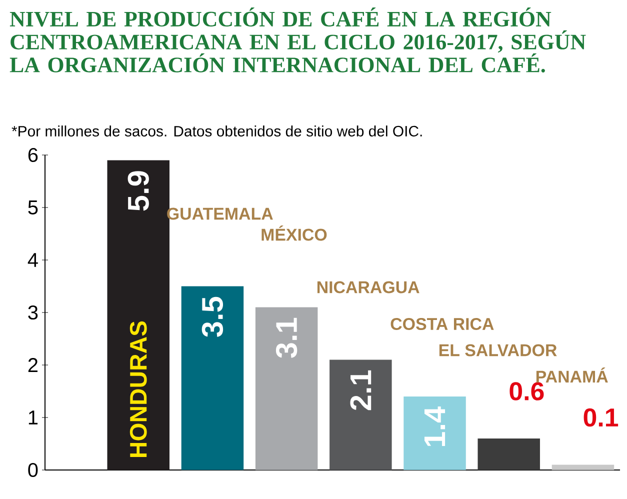 The height and width of the screenshot is (499, 627). Describe the element at coordinates (33, 207) in the screenshot. I see `y-tick-label: 5` at that location.